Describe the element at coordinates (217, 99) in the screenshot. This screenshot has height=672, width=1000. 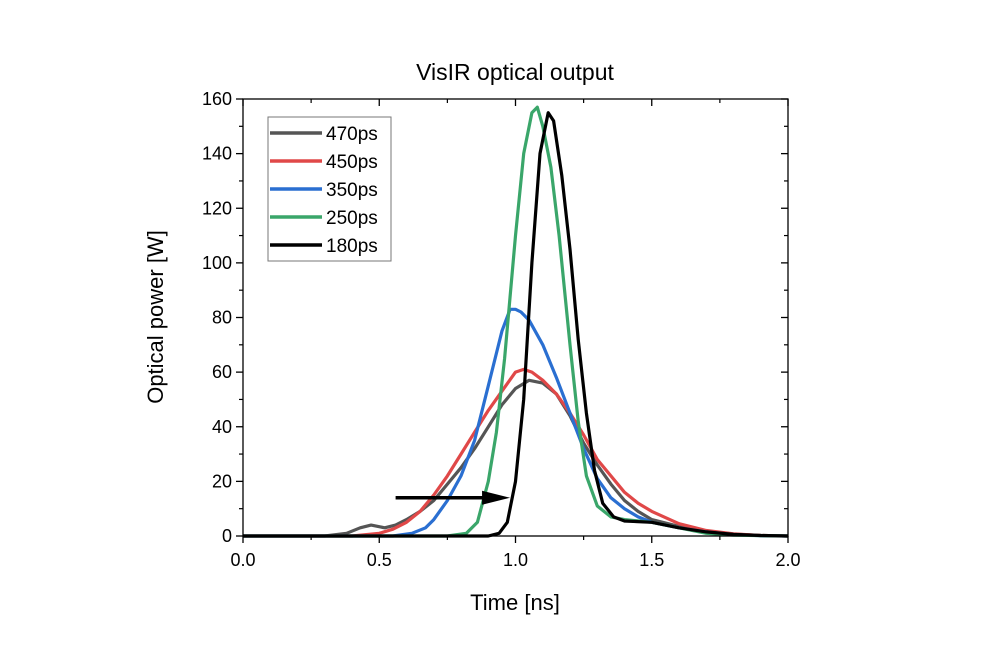
I see `y-tick-label: 160` at that location.